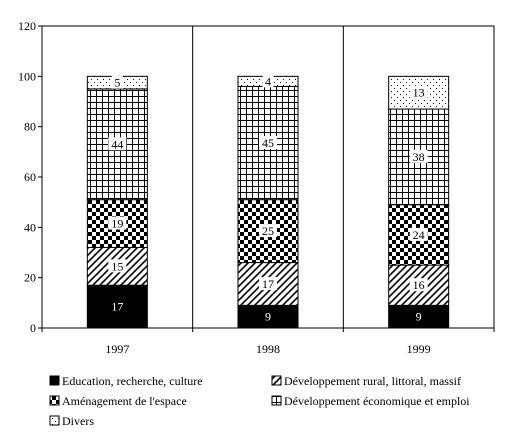 The image size is (505, 446). I want to click on data-label: 16, so click(419, 285).